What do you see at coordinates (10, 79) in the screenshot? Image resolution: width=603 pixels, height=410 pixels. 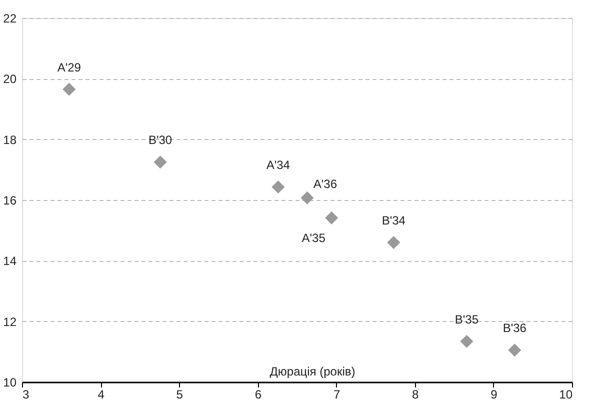 I see `y-tick-label: 20` at bounding box center [10, 79].